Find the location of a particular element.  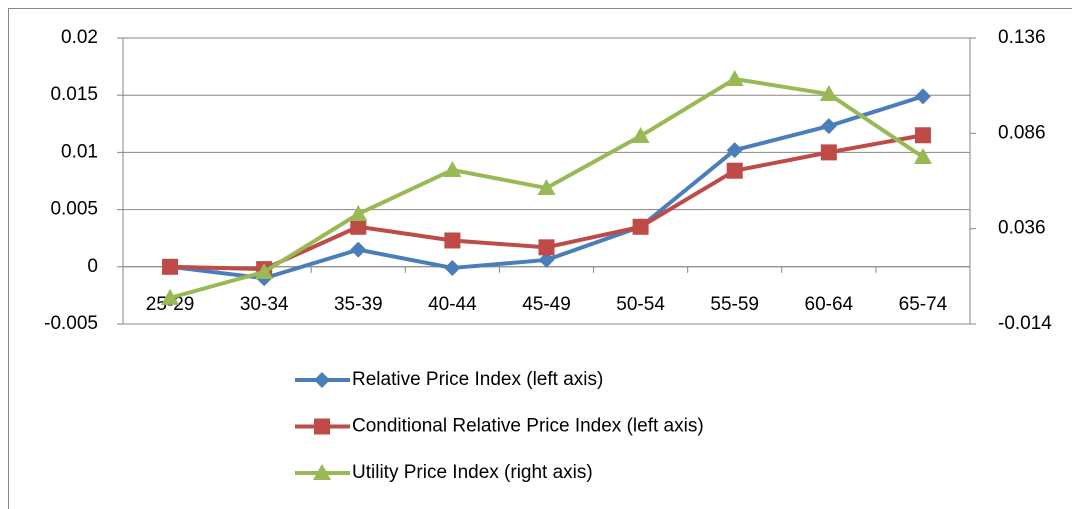

y-tick-label: 0.01 is located at coordinates (79, 151).